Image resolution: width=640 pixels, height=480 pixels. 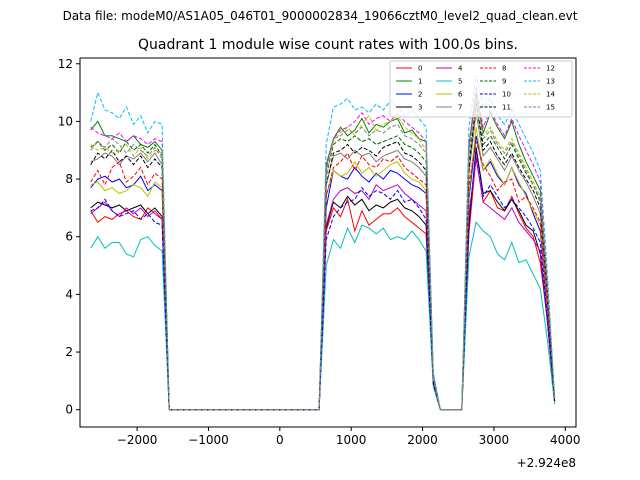 I want to click on x-tick-label: 0, so click(x=280, y=440).